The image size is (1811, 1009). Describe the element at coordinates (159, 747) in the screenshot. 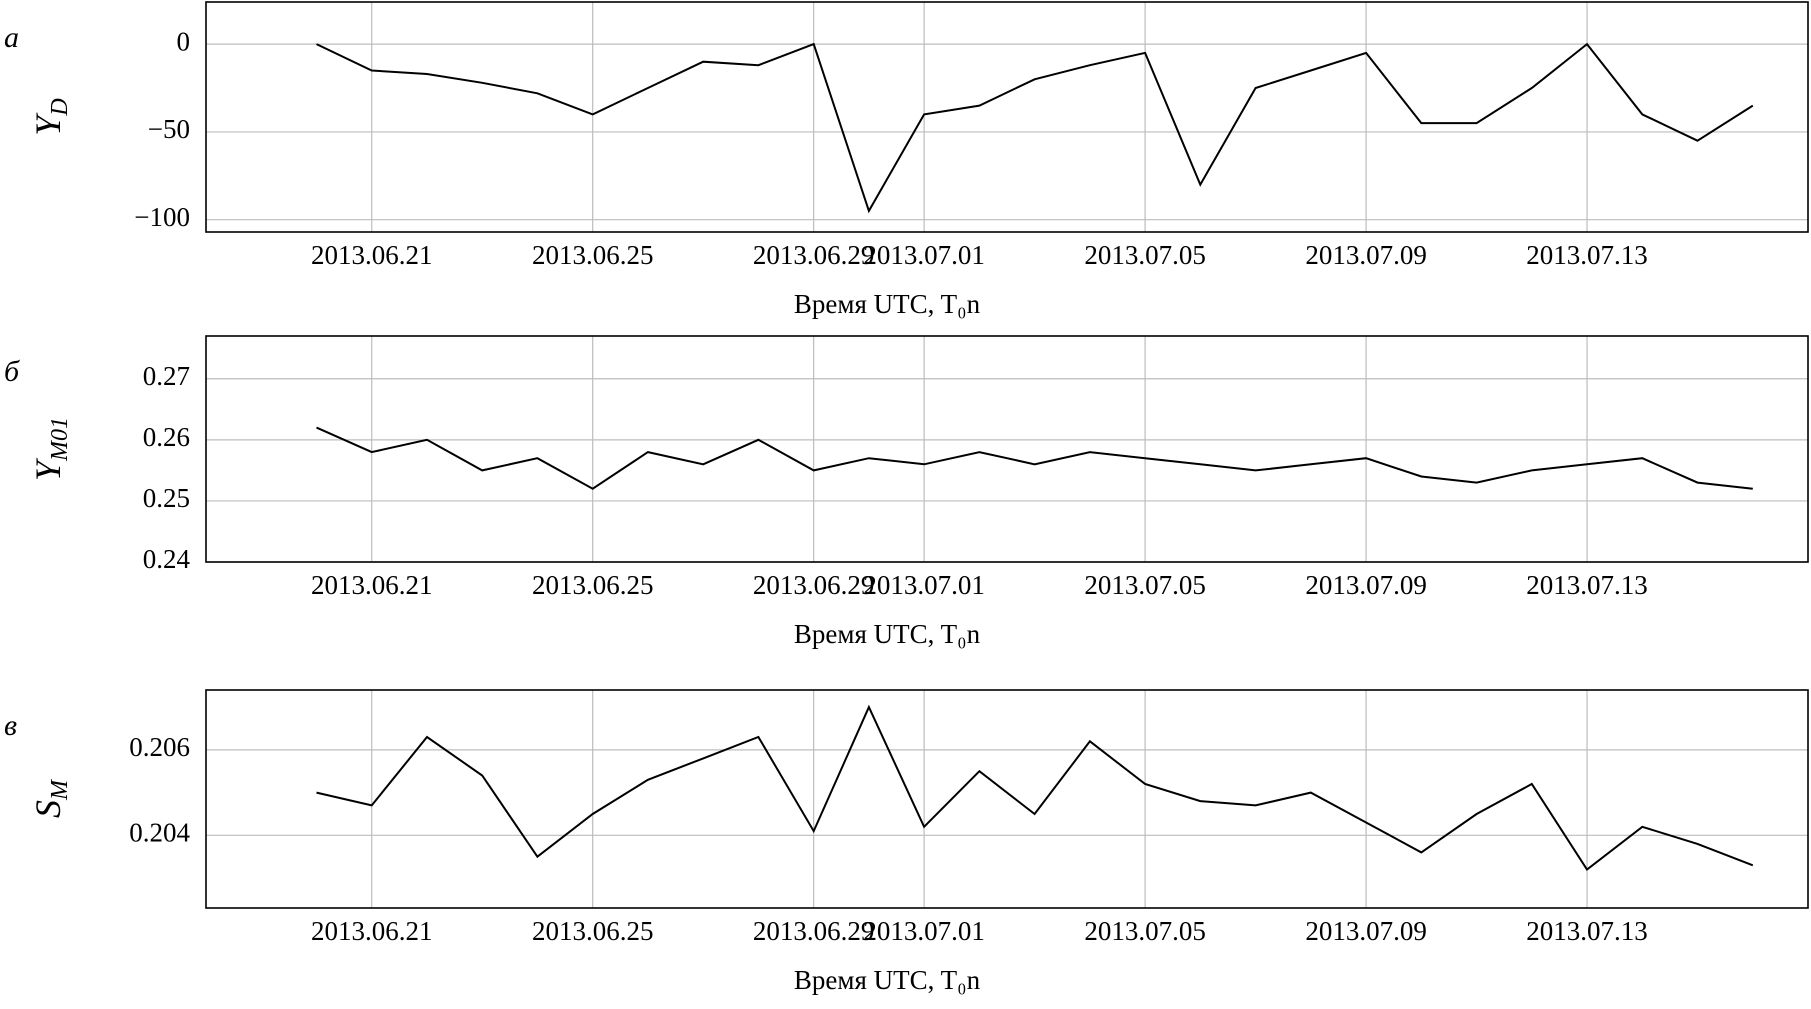

I see `y-tick-label: 0.206` at that location.